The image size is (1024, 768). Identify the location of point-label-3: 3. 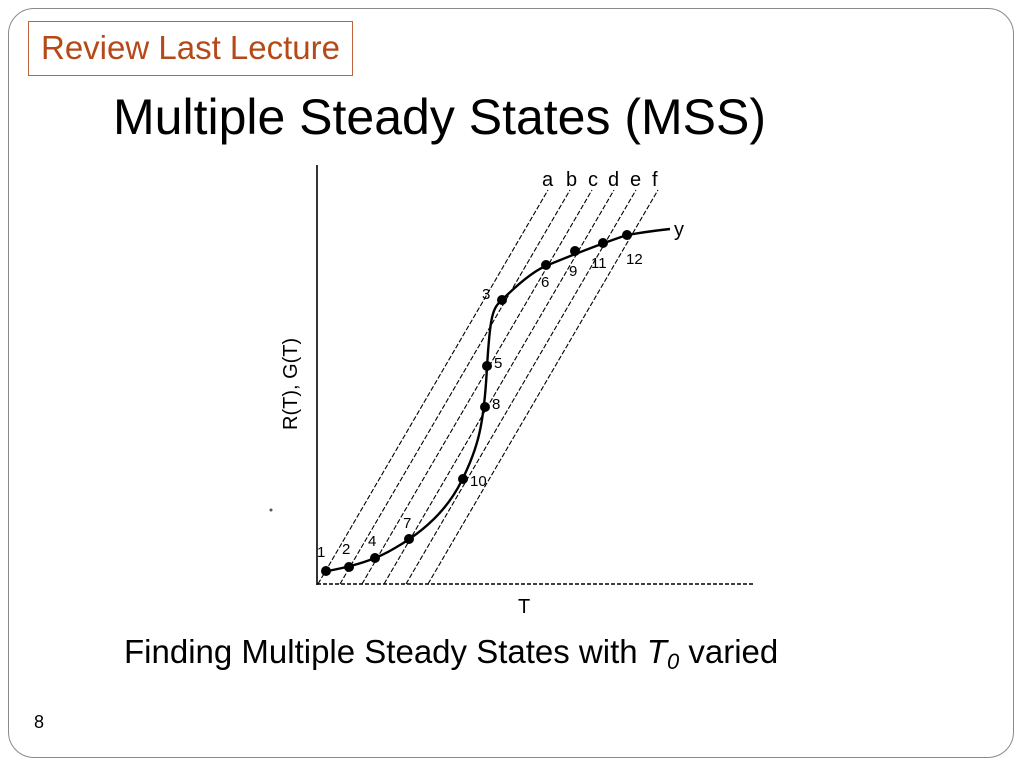
(486, 294).